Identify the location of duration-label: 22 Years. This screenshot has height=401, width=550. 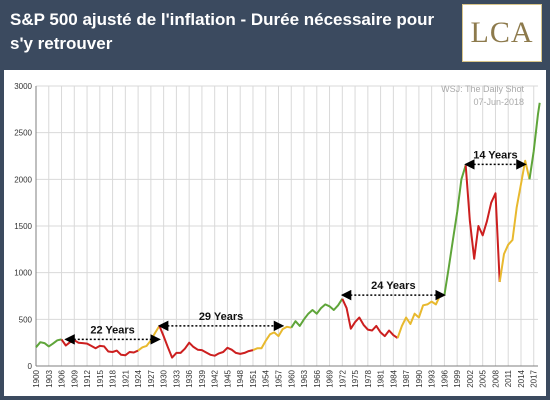
(112, 330).